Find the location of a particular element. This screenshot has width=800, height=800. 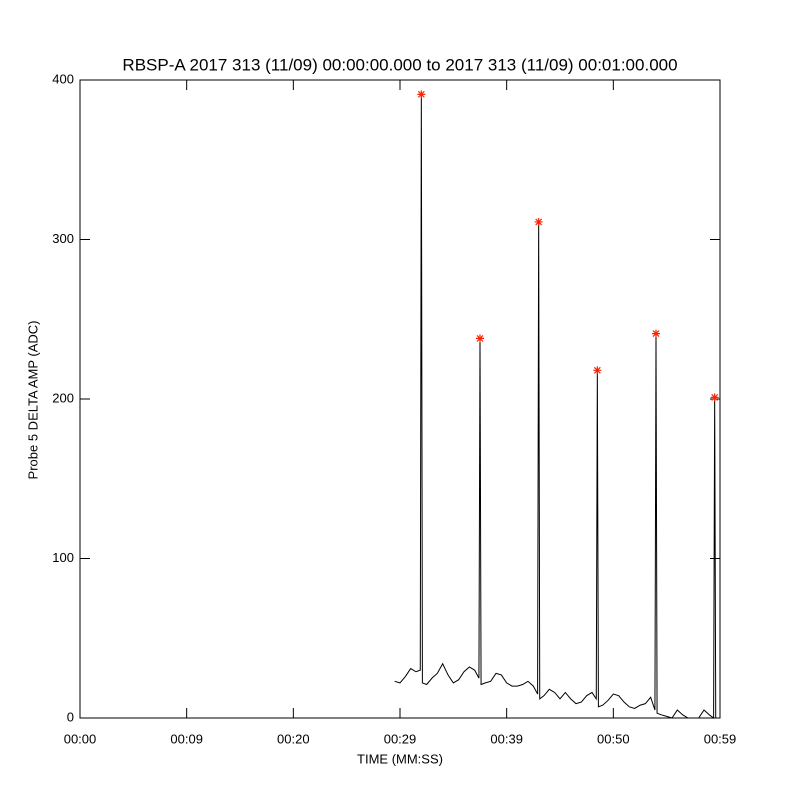

x-tick-label: 00:50 is located at coordinates (613, 738).